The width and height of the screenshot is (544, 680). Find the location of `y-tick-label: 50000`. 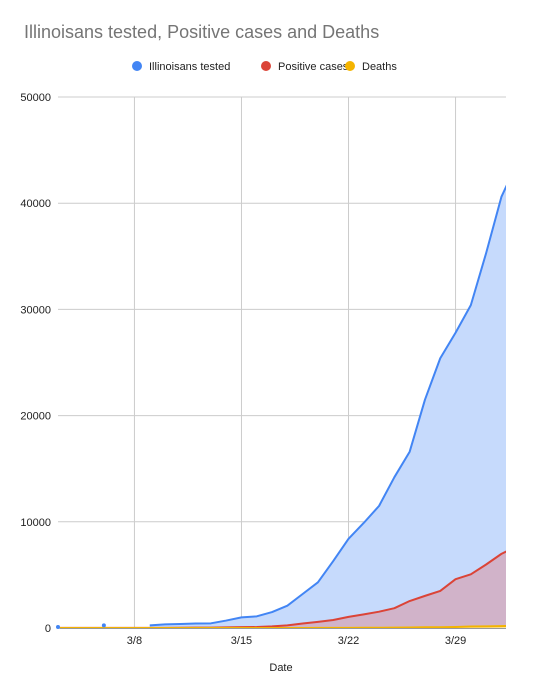

y-tick-label: 50000 is located at coordinates (35, 98).